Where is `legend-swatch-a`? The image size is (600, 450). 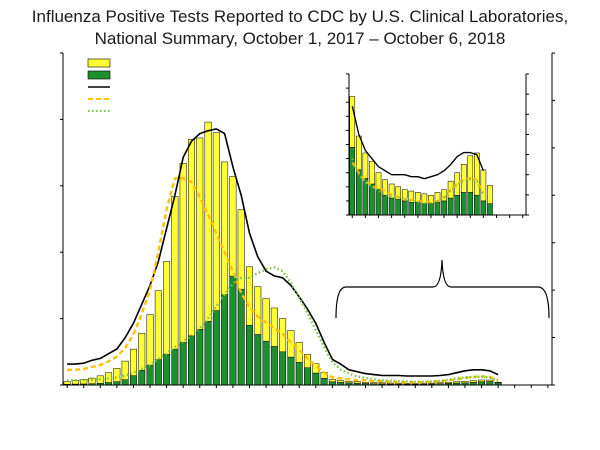
legend-swatch-a is located at coordinates (99, 63).